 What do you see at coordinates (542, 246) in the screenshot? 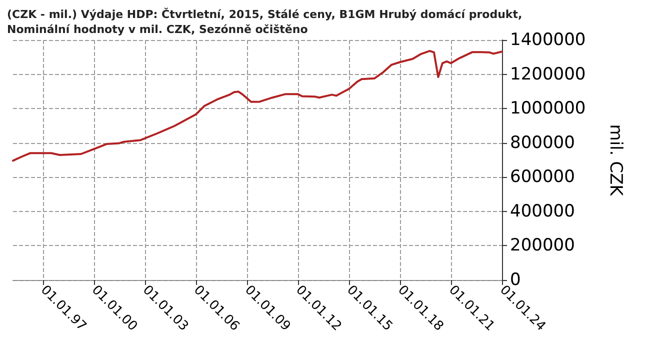
I see `y-tick-label: 200000` at bounding box center [542, 246].